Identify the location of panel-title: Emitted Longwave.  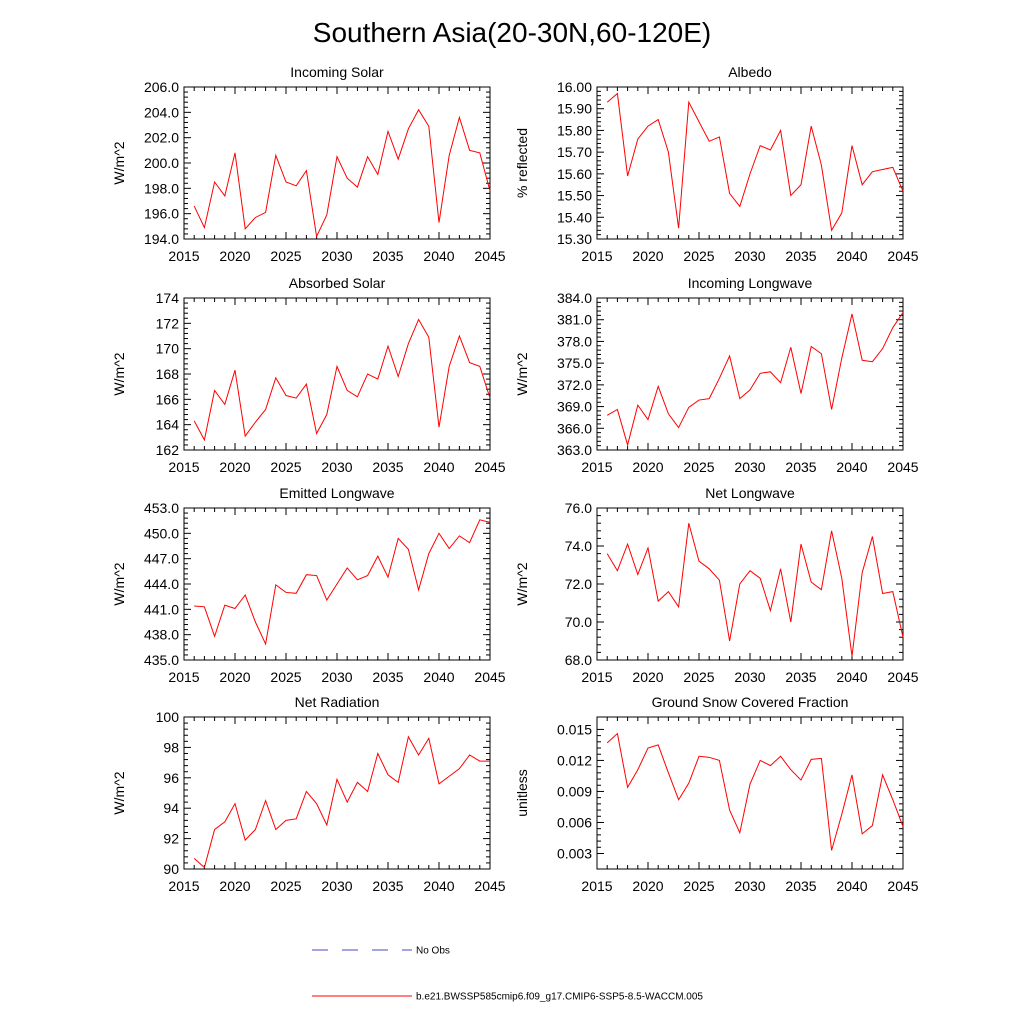
(336, 493).